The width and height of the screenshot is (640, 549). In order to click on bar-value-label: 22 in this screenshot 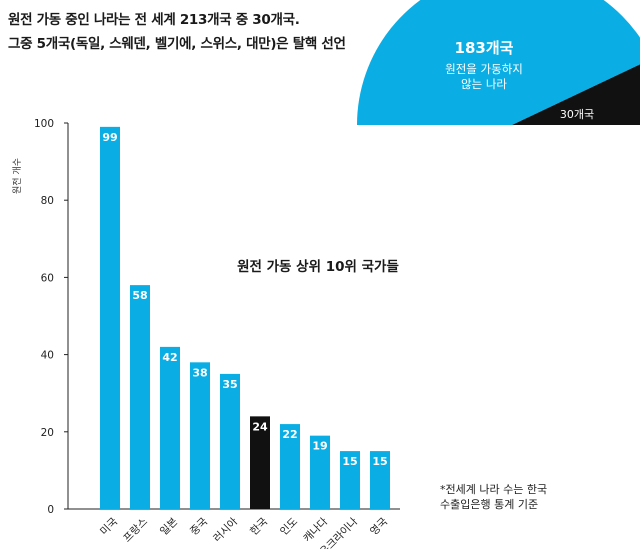, I will do `click(289, 434)`.